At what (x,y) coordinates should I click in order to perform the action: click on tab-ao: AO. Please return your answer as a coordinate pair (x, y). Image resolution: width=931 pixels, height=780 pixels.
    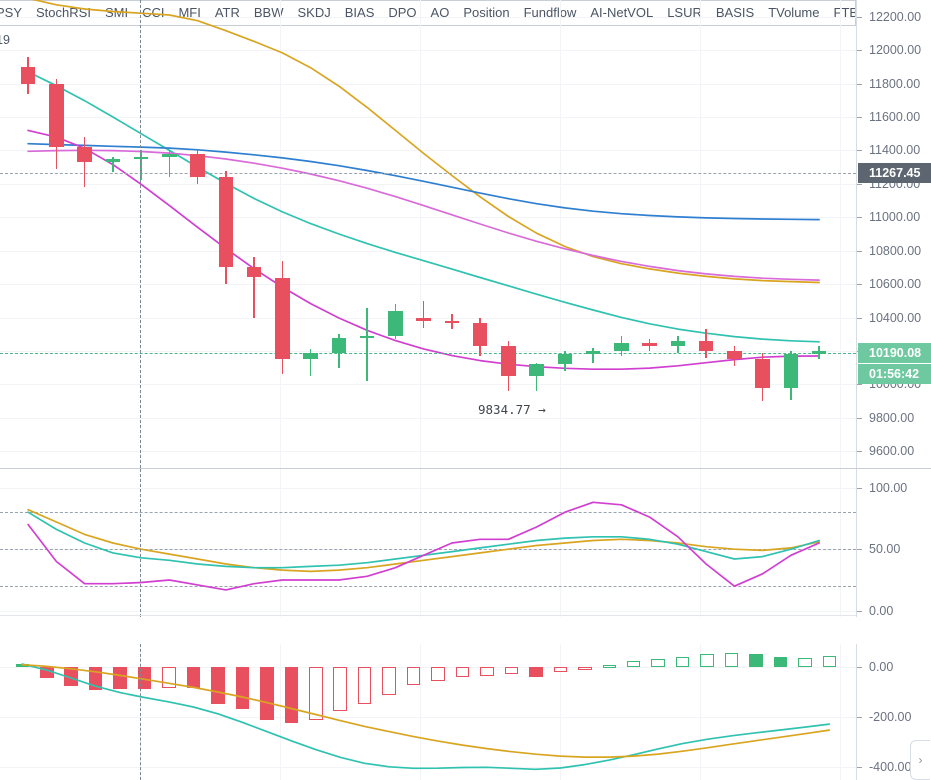
    Looking at the image, I should click on (440, 12).